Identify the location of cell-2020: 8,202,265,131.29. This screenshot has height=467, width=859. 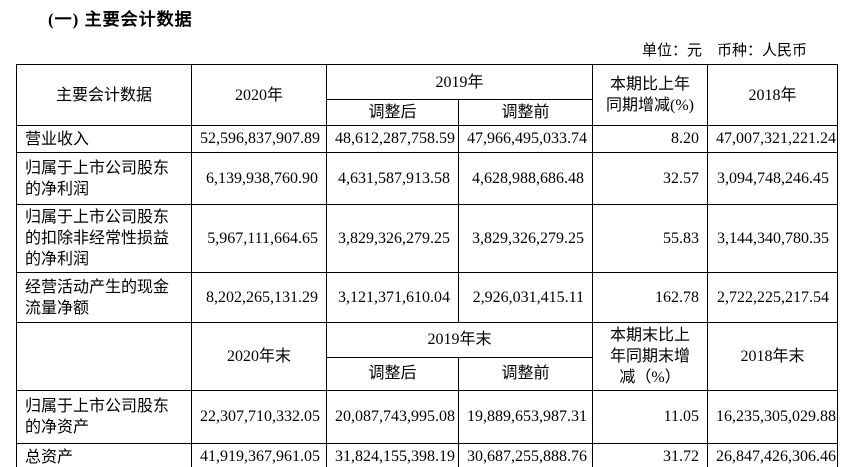
(259, 297).